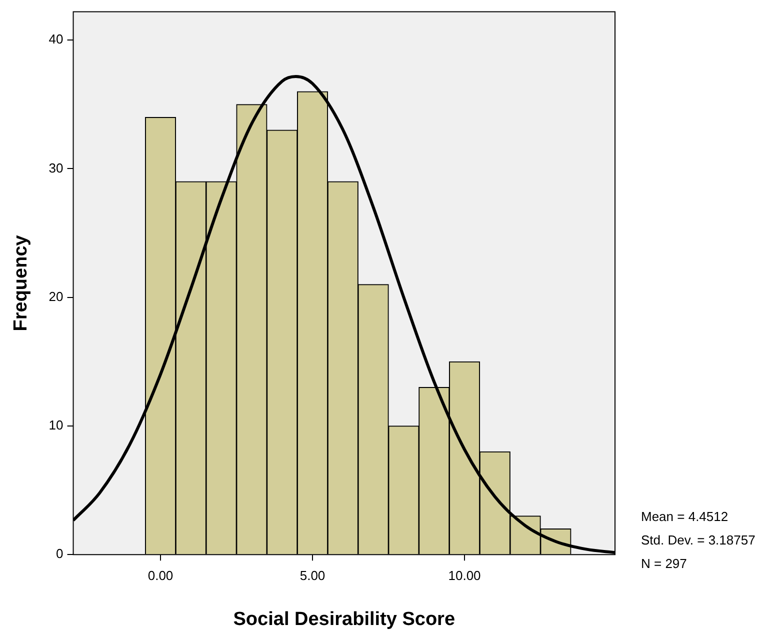 The image size is (768, 639). Describe the element at coordinates (344, 619) in the screenshot. I see `x-axis-title: Social Desirability Score` at that location.